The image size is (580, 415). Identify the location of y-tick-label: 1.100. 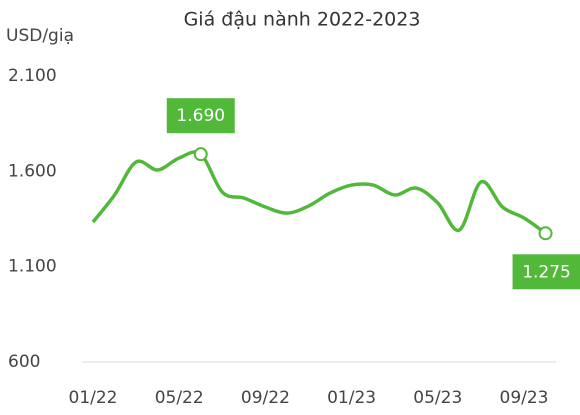
(32, 267).